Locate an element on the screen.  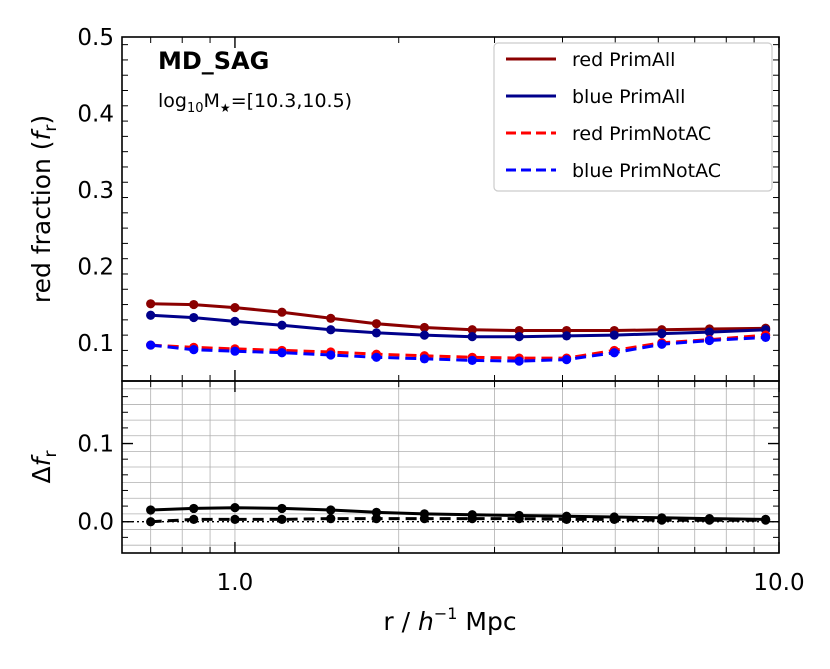
xlabel-post: Mpc is located at coordinates (486, 621).